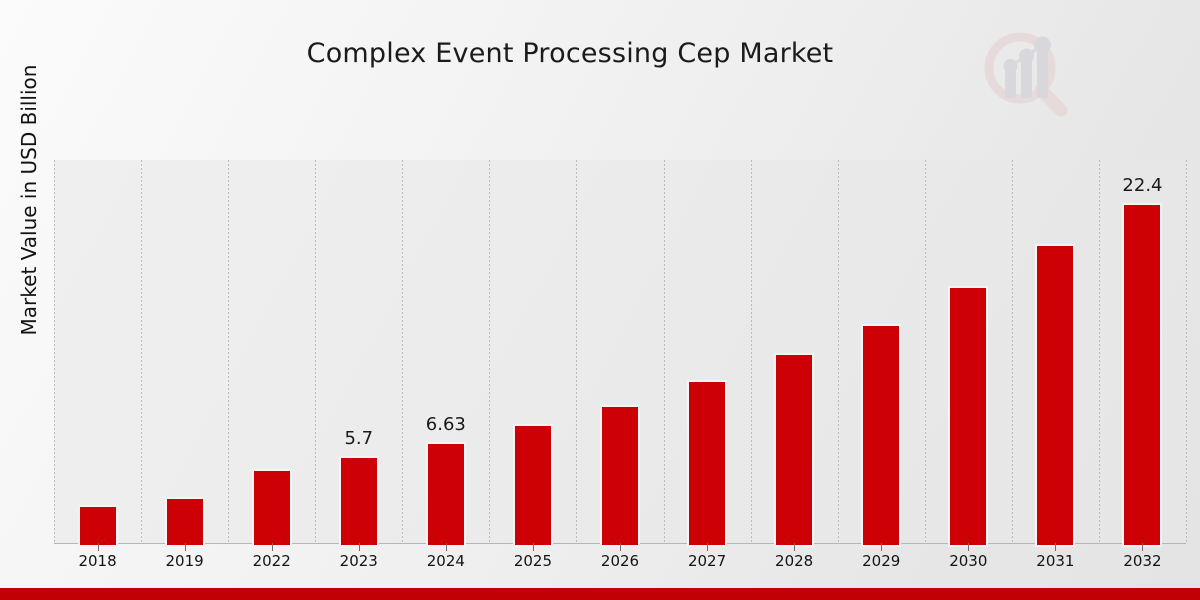  Describe the element at coordinates (968, 547) in the screenshot. I see `x-tick-mark-2030` at that location.